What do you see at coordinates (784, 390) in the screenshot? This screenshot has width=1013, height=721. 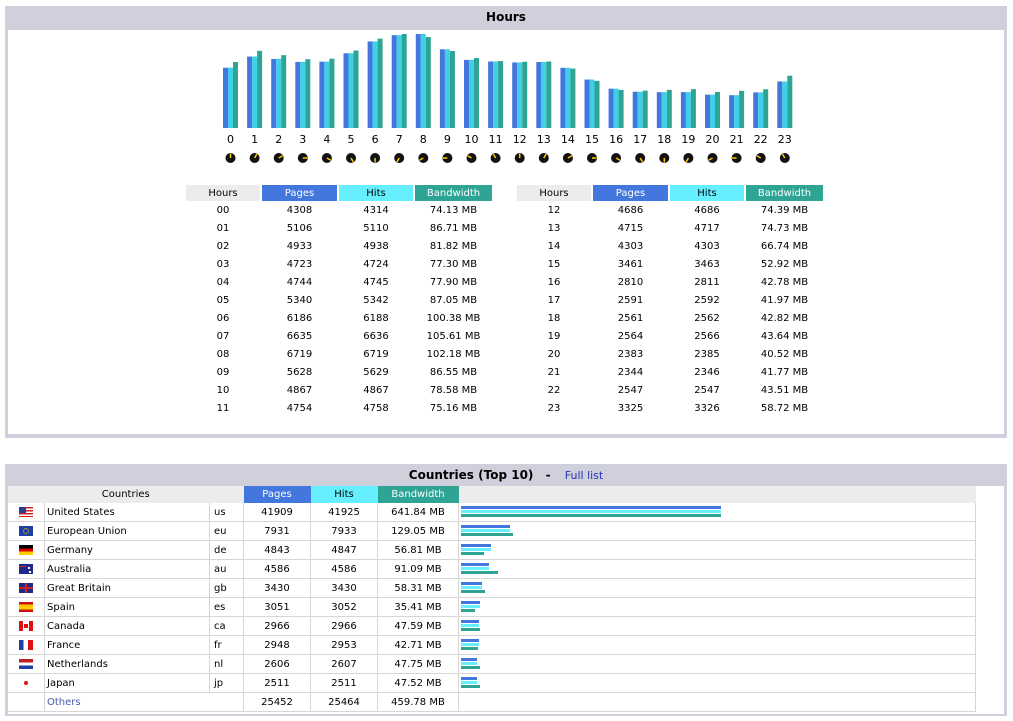 I see `cell-bandwidth: 43.51 MB` at bounding box center [784, 390].